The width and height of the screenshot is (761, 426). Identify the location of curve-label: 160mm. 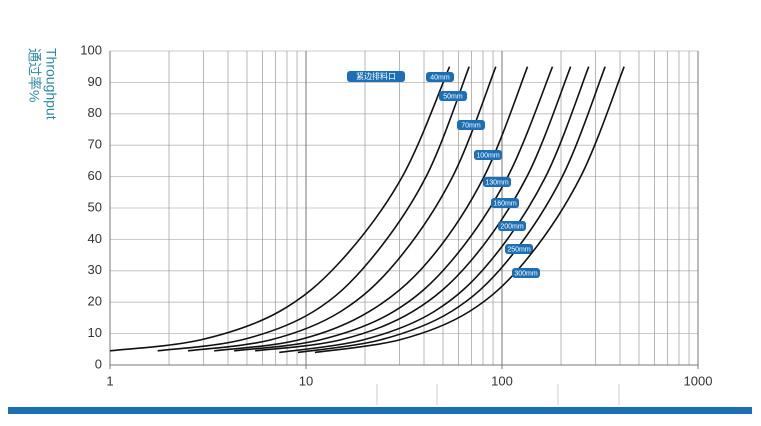
(505, 203).